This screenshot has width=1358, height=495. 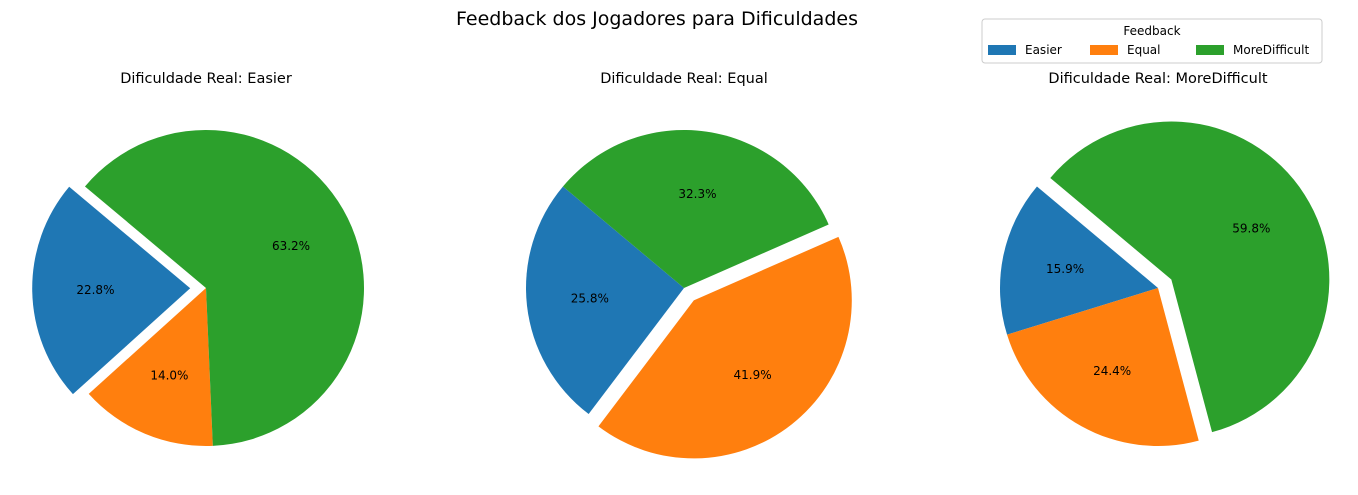 I want to click on legend-swatch-more-difficult, so click(x=1210, y=50).